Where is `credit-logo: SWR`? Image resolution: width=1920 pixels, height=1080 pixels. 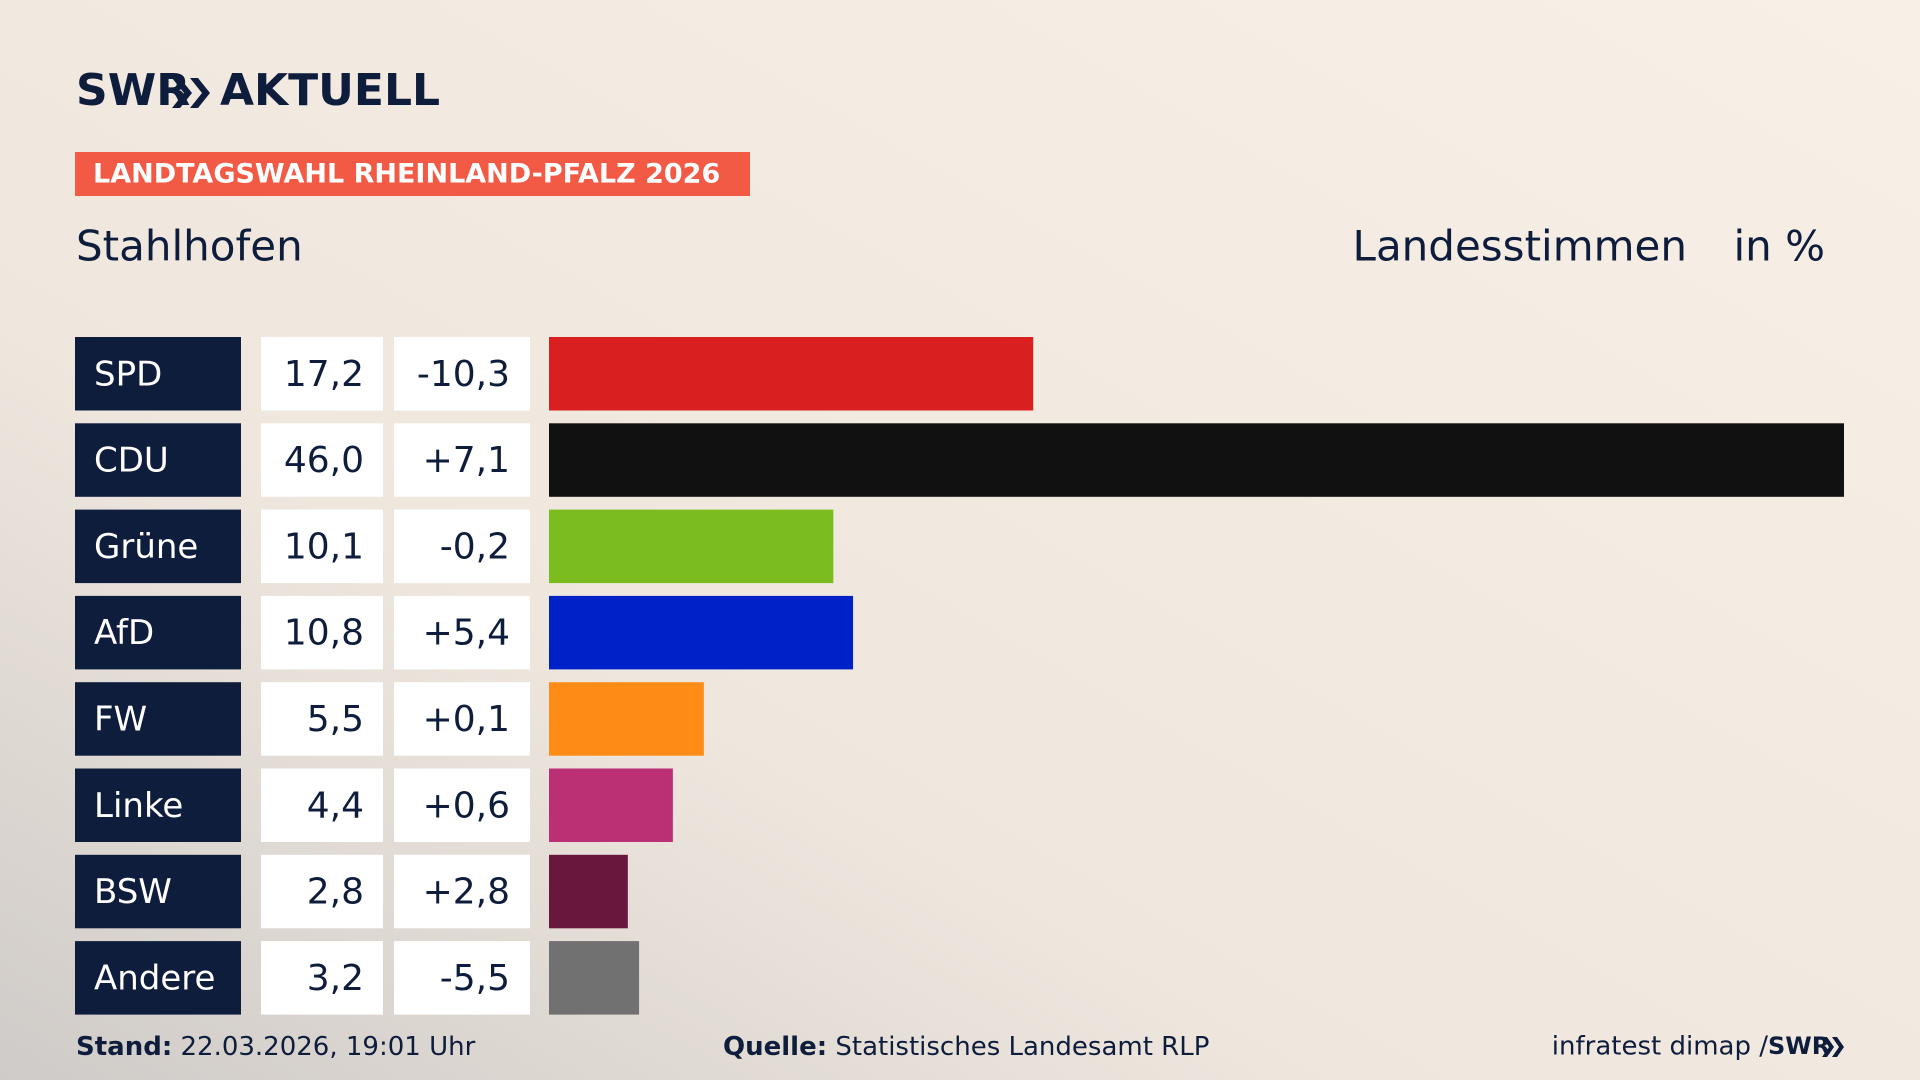 credit-logo: SWR is located at coordinates (1799, 1046).